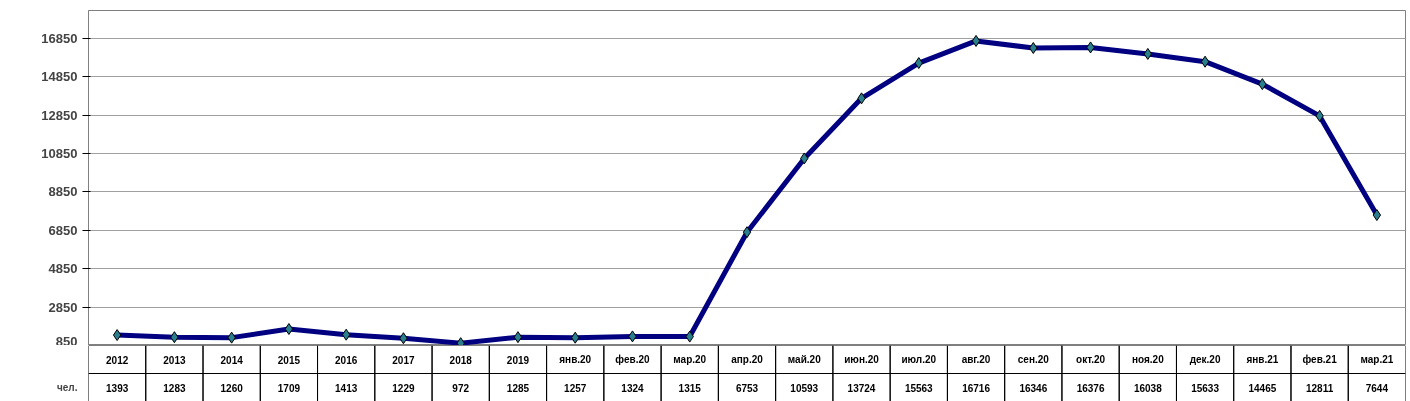  What do you see at coordinates (174, 360) in the screenshot?
I see `x-tick-label: 2013` at bounding box center [174, 360].